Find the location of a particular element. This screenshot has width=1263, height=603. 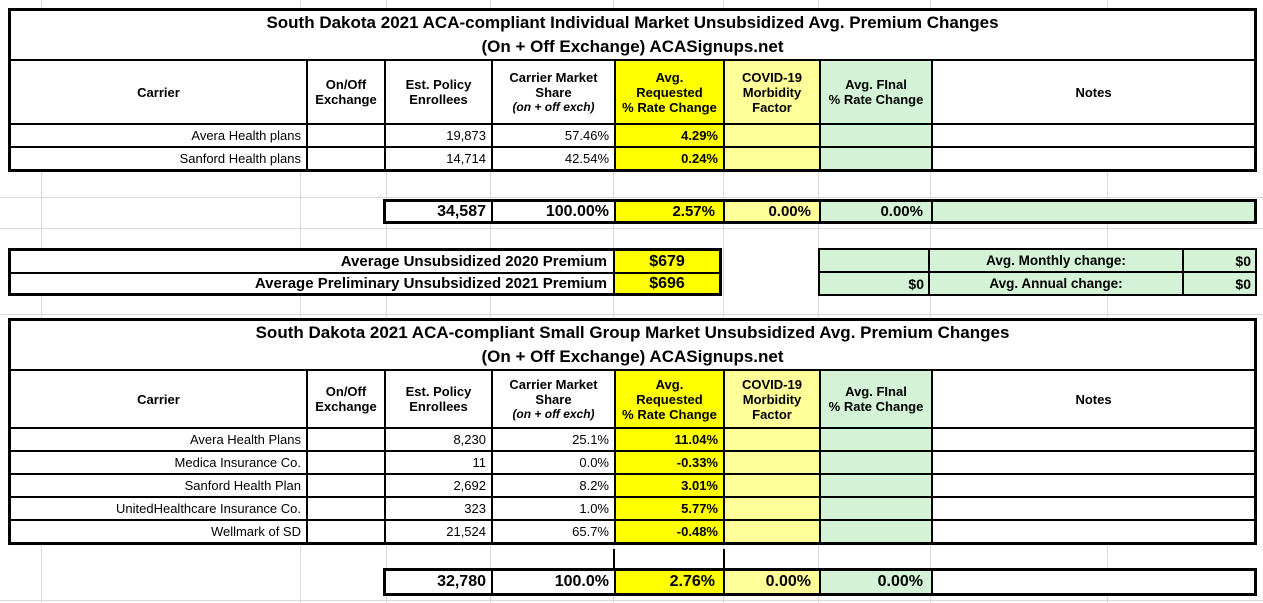

market-share-cell: 1.0% is located at coordinates (554, 508).